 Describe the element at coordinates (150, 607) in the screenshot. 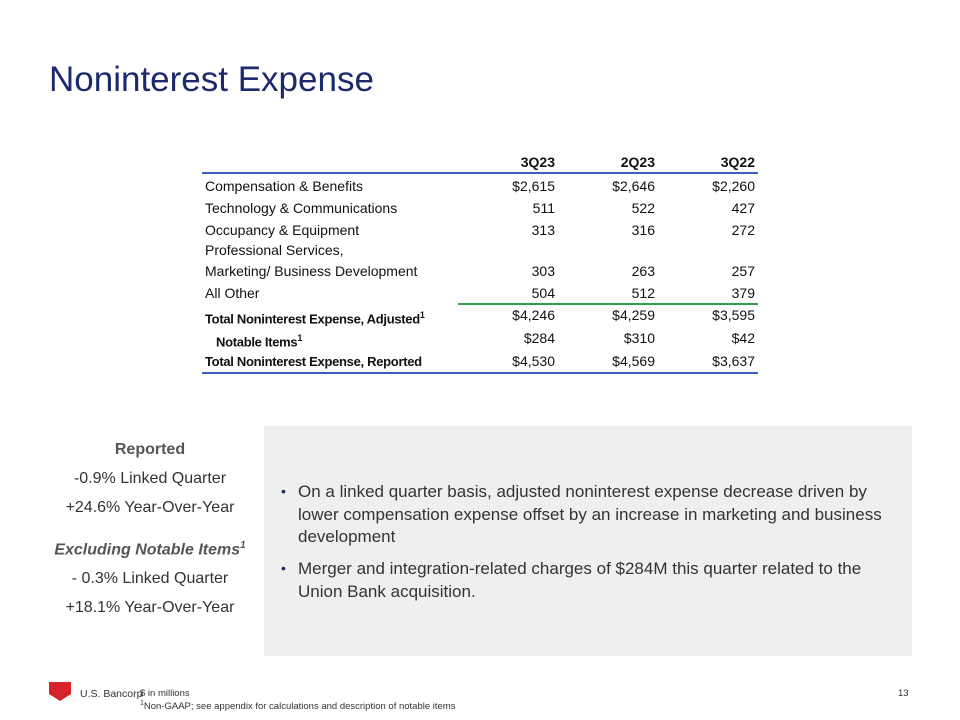

I see `summary-line: +18.1% Year-Over-Year` at that location.